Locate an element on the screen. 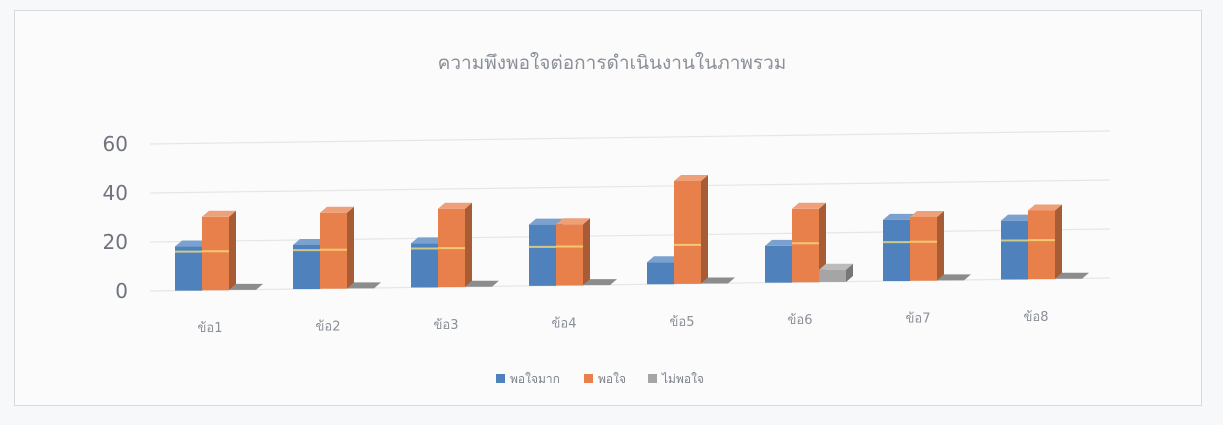 The height and width of the screenshot is (425, 1223). legend-label: พอใจ is located at coordinates (612, 379).